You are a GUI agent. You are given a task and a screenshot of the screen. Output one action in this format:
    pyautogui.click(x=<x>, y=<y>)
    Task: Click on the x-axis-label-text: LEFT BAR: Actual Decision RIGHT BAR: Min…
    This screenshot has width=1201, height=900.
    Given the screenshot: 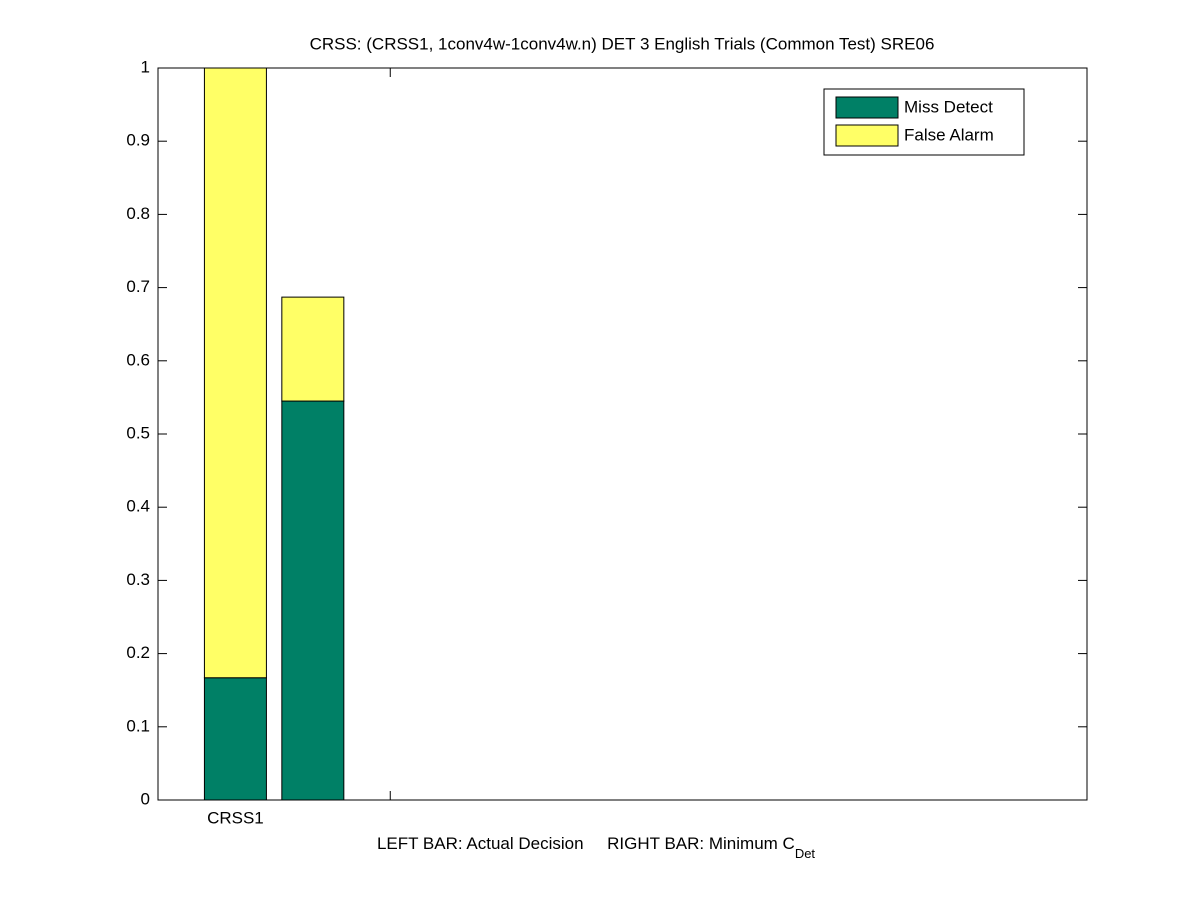 What is the action you would take?
    pyautogui.click(x=586, y=843)
    